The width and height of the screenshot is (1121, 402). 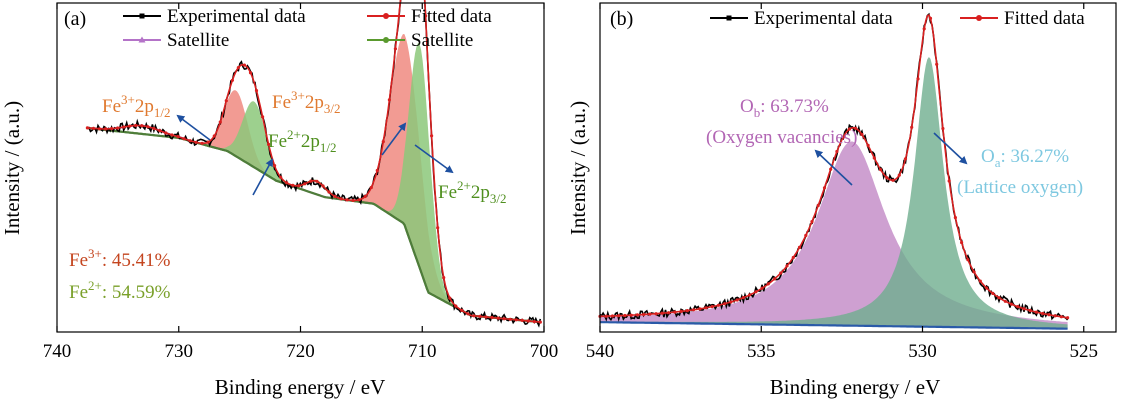 I want to click on ann-fe3-percentage: Fe3+: 45.41%, so click(x=120, y=258).